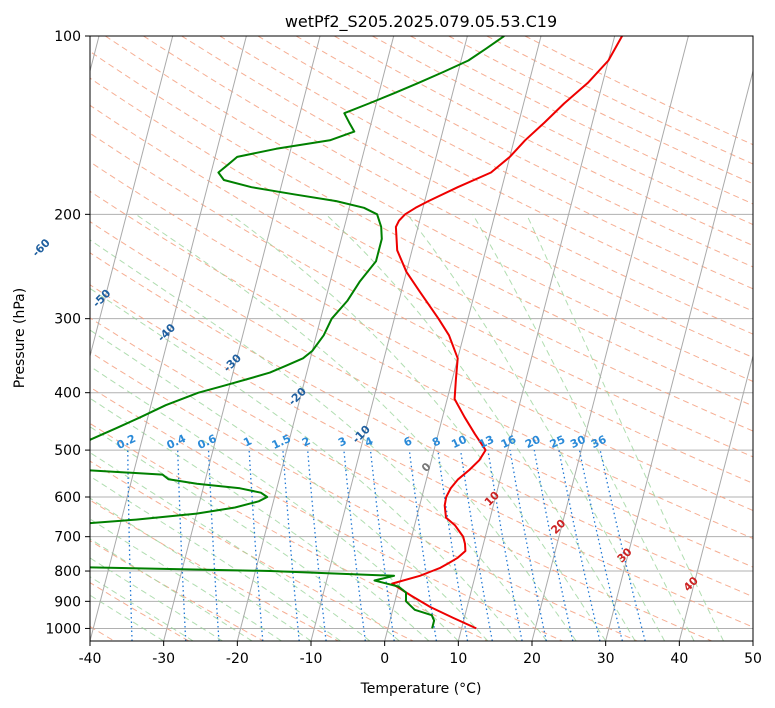 Image resolution: width=775 pixels, height=708 pixels. What do you see at coordinates (67, 215) in the screenshot?
I see `y-tick-label: 200` at bounding box center [67, 215].